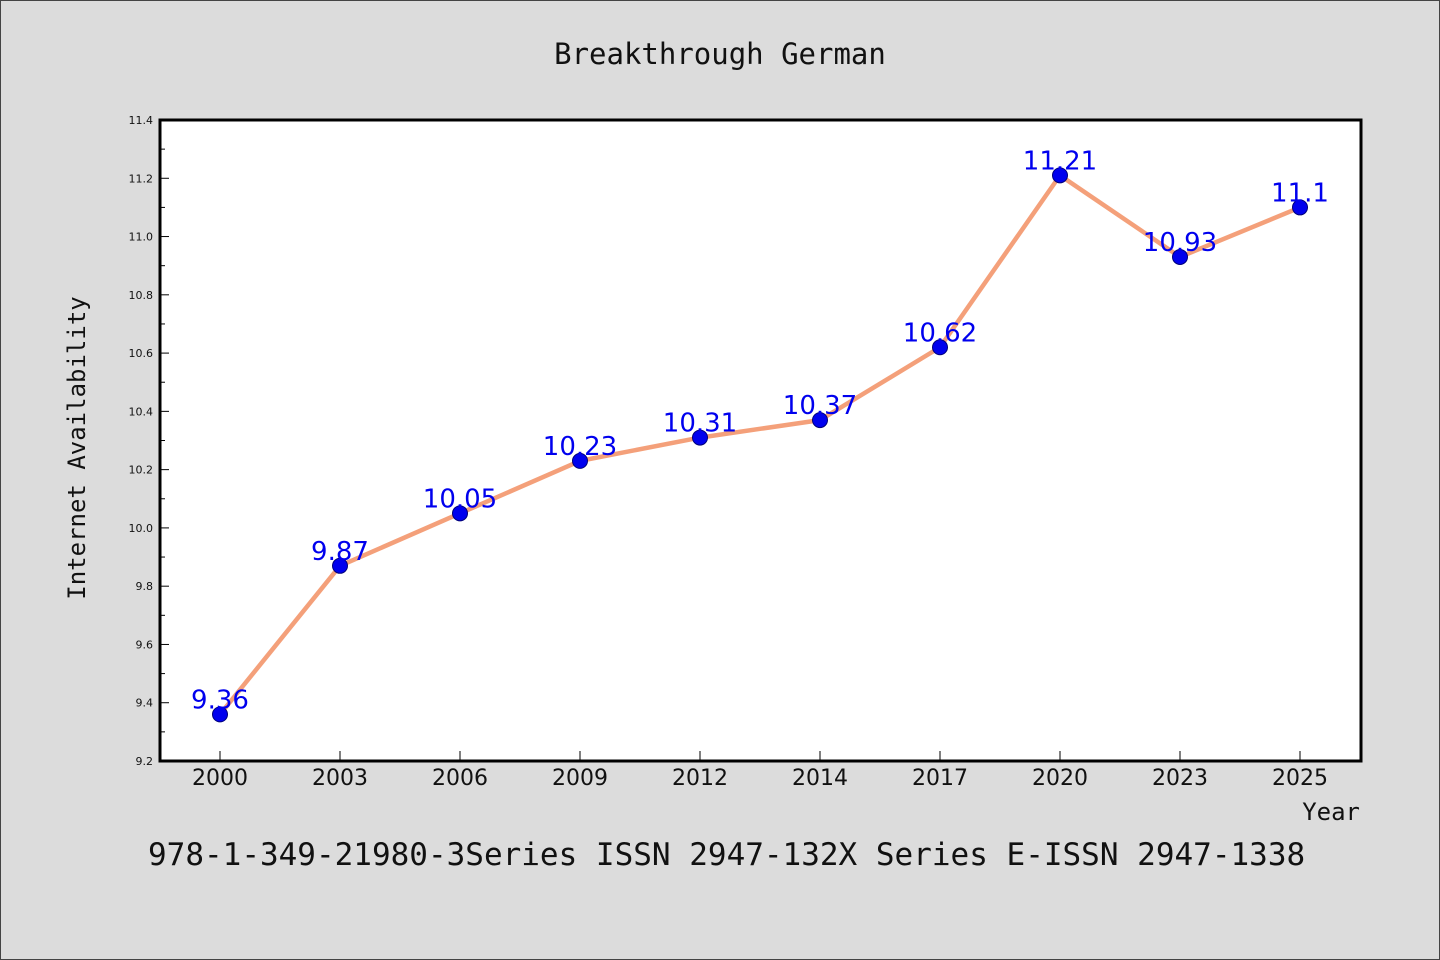  Describe the element at coordinates (1060, 778) in the screenshot. I see `x-tick-label: 2020` at that location.